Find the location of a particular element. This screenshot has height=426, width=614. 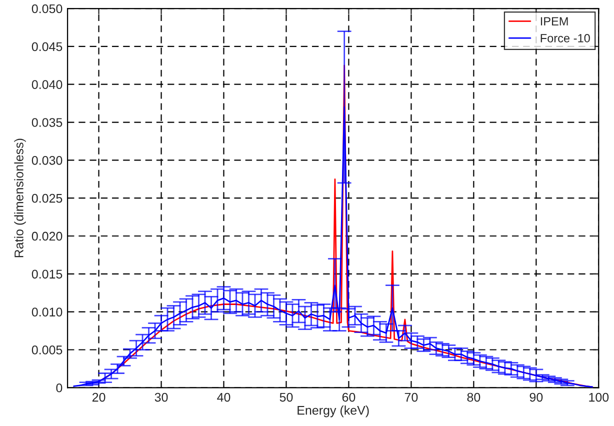

y-tick-label: 0.045 is located at coordinates (47, 47).